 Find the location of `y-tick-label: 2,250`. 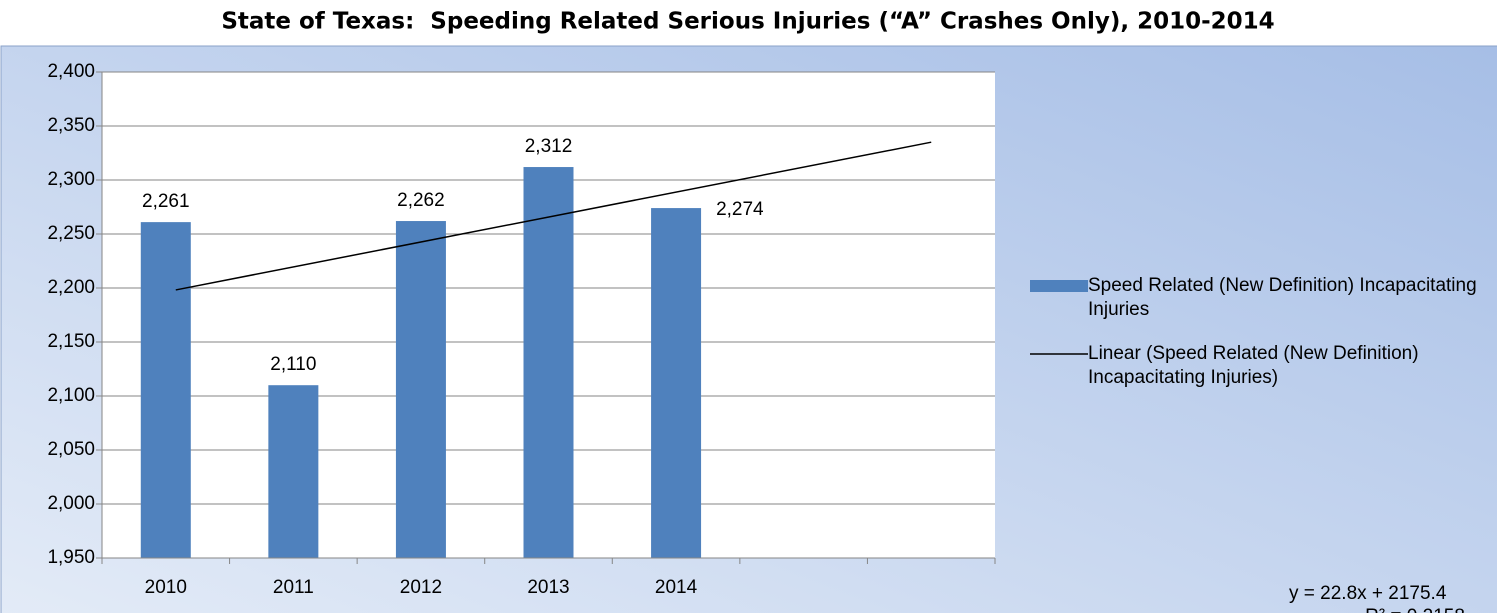

y-tick-label: 2,250 is located at coordinates (71, 233).